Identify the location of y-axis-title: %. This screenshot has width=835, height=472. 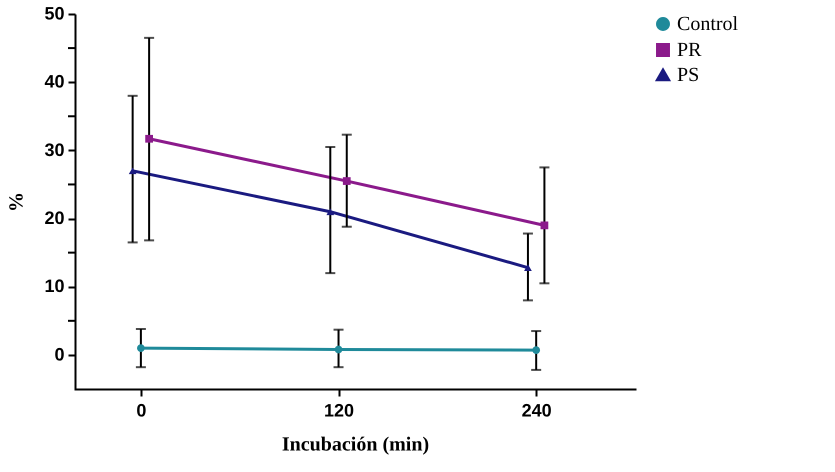
(16, 202).